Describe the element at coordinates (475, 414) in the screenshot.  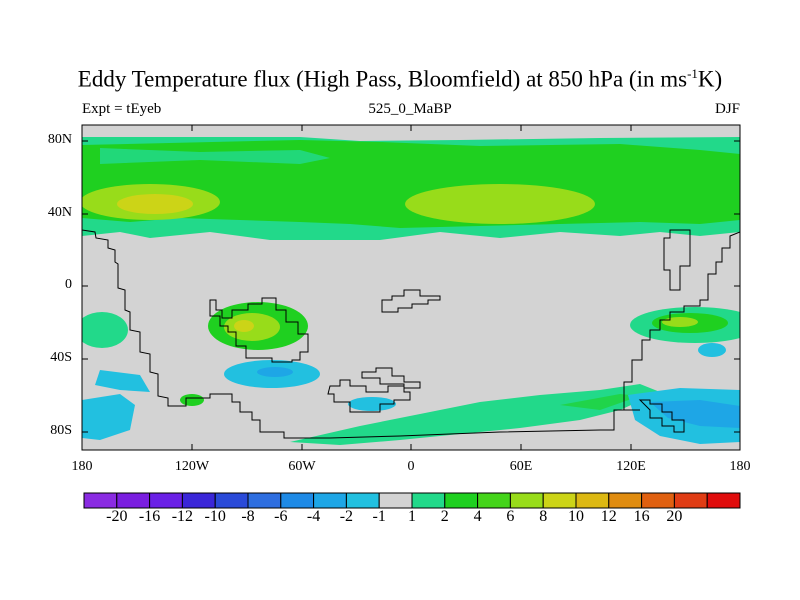
I see `south-green-band` at that location.